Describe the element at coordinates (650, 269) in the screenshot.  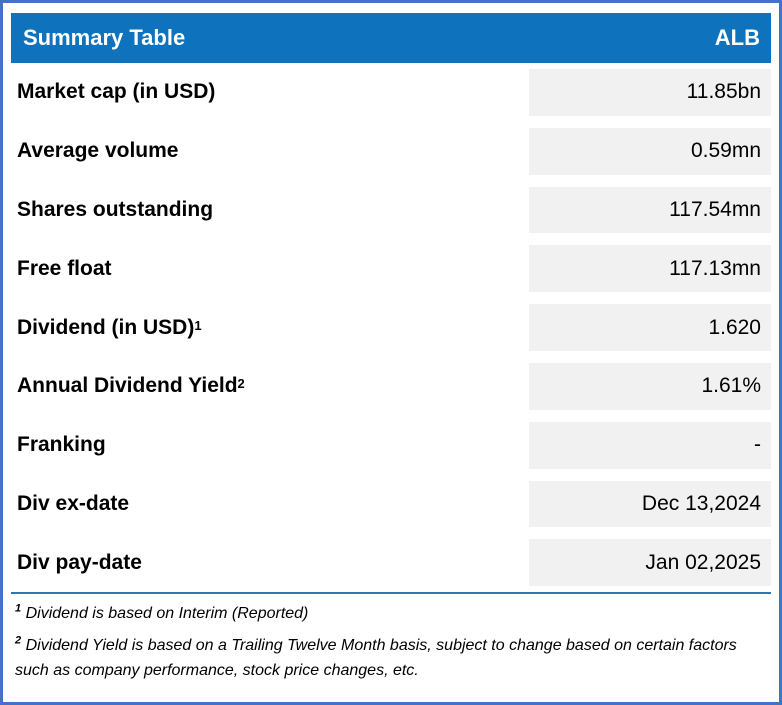
I see `row-value: 117.13mn` at that location.